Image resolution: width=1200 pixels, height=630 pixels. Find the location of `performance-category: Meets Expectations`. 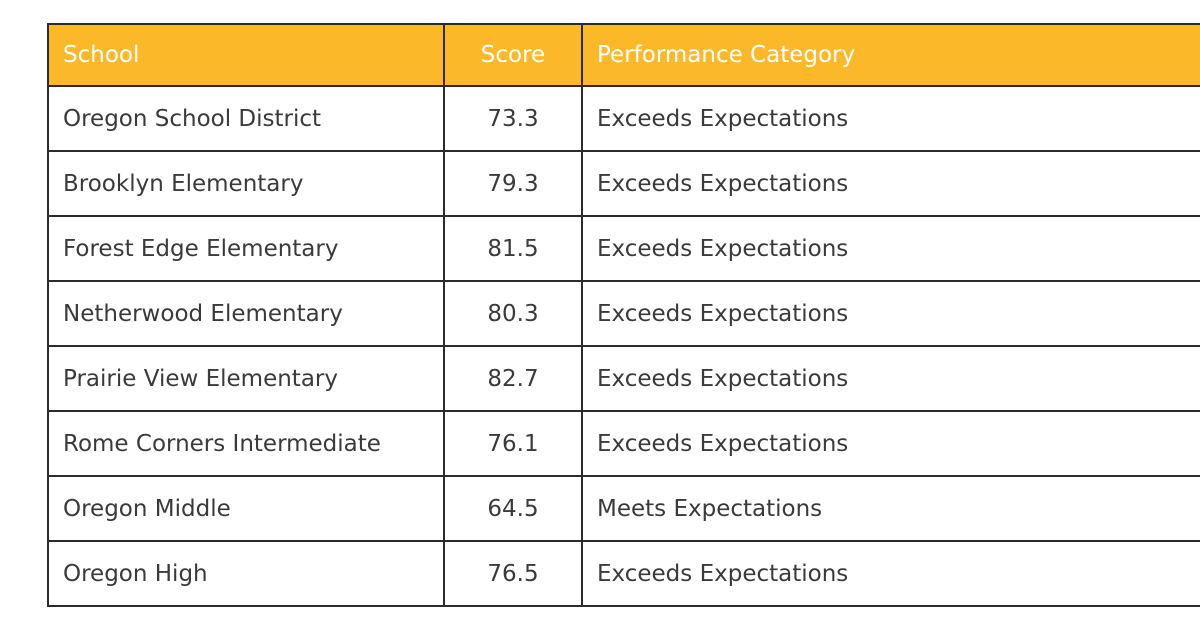

performance-category: Meets Expectations is located at coordinates (890, 508).